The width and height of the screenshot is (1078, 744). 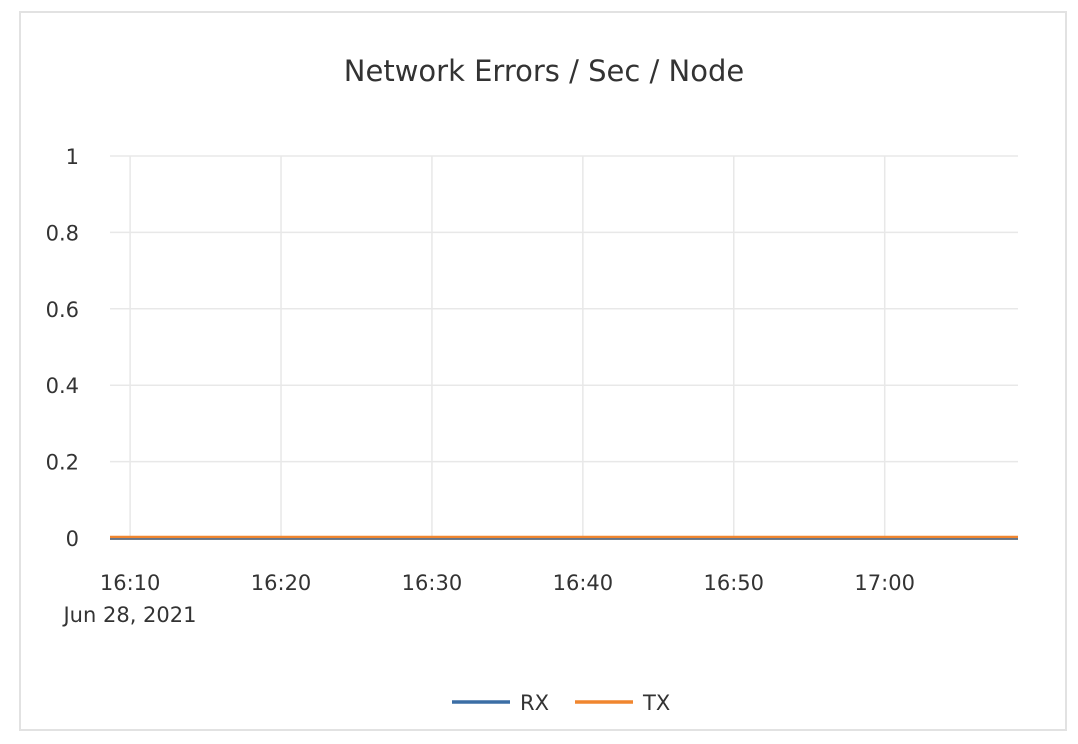 What do you see at coordinates (583, 583) in the screenshot?
I see `x-tick-label: 16:40` at bounding box center [583, 583].